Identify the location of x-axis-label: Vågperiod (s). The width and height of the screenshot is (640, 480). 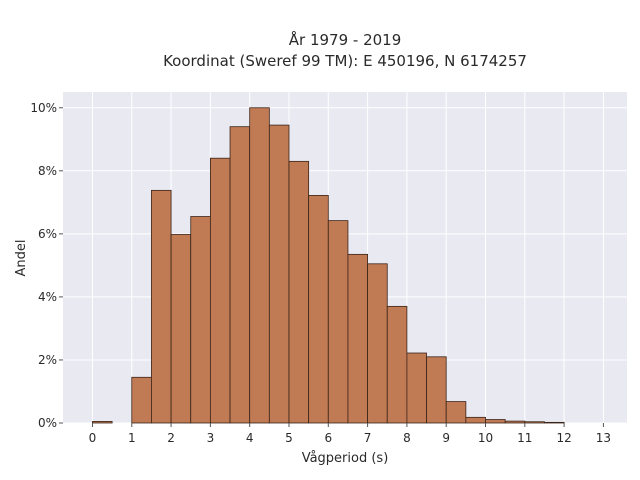
(345, 458).